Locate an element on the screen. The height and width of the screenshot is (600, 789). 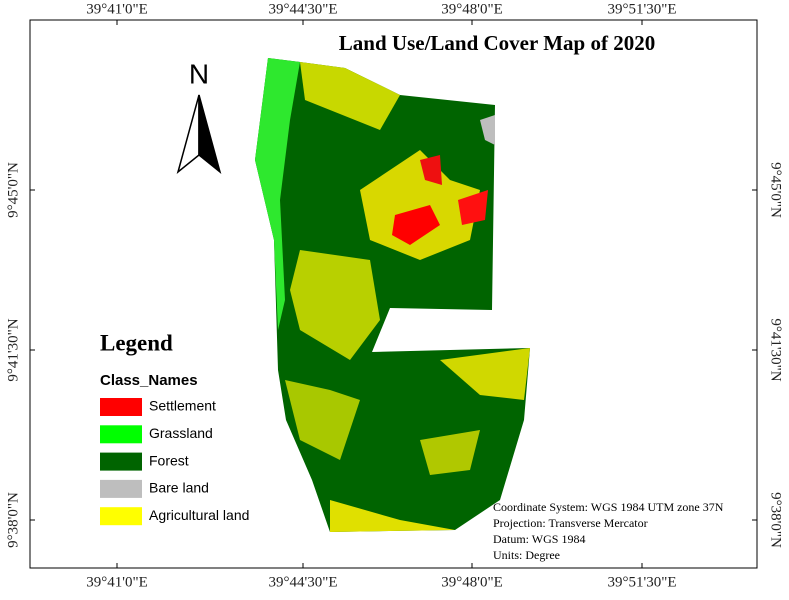
north-arrow: N is located at coordinates (199, 116).